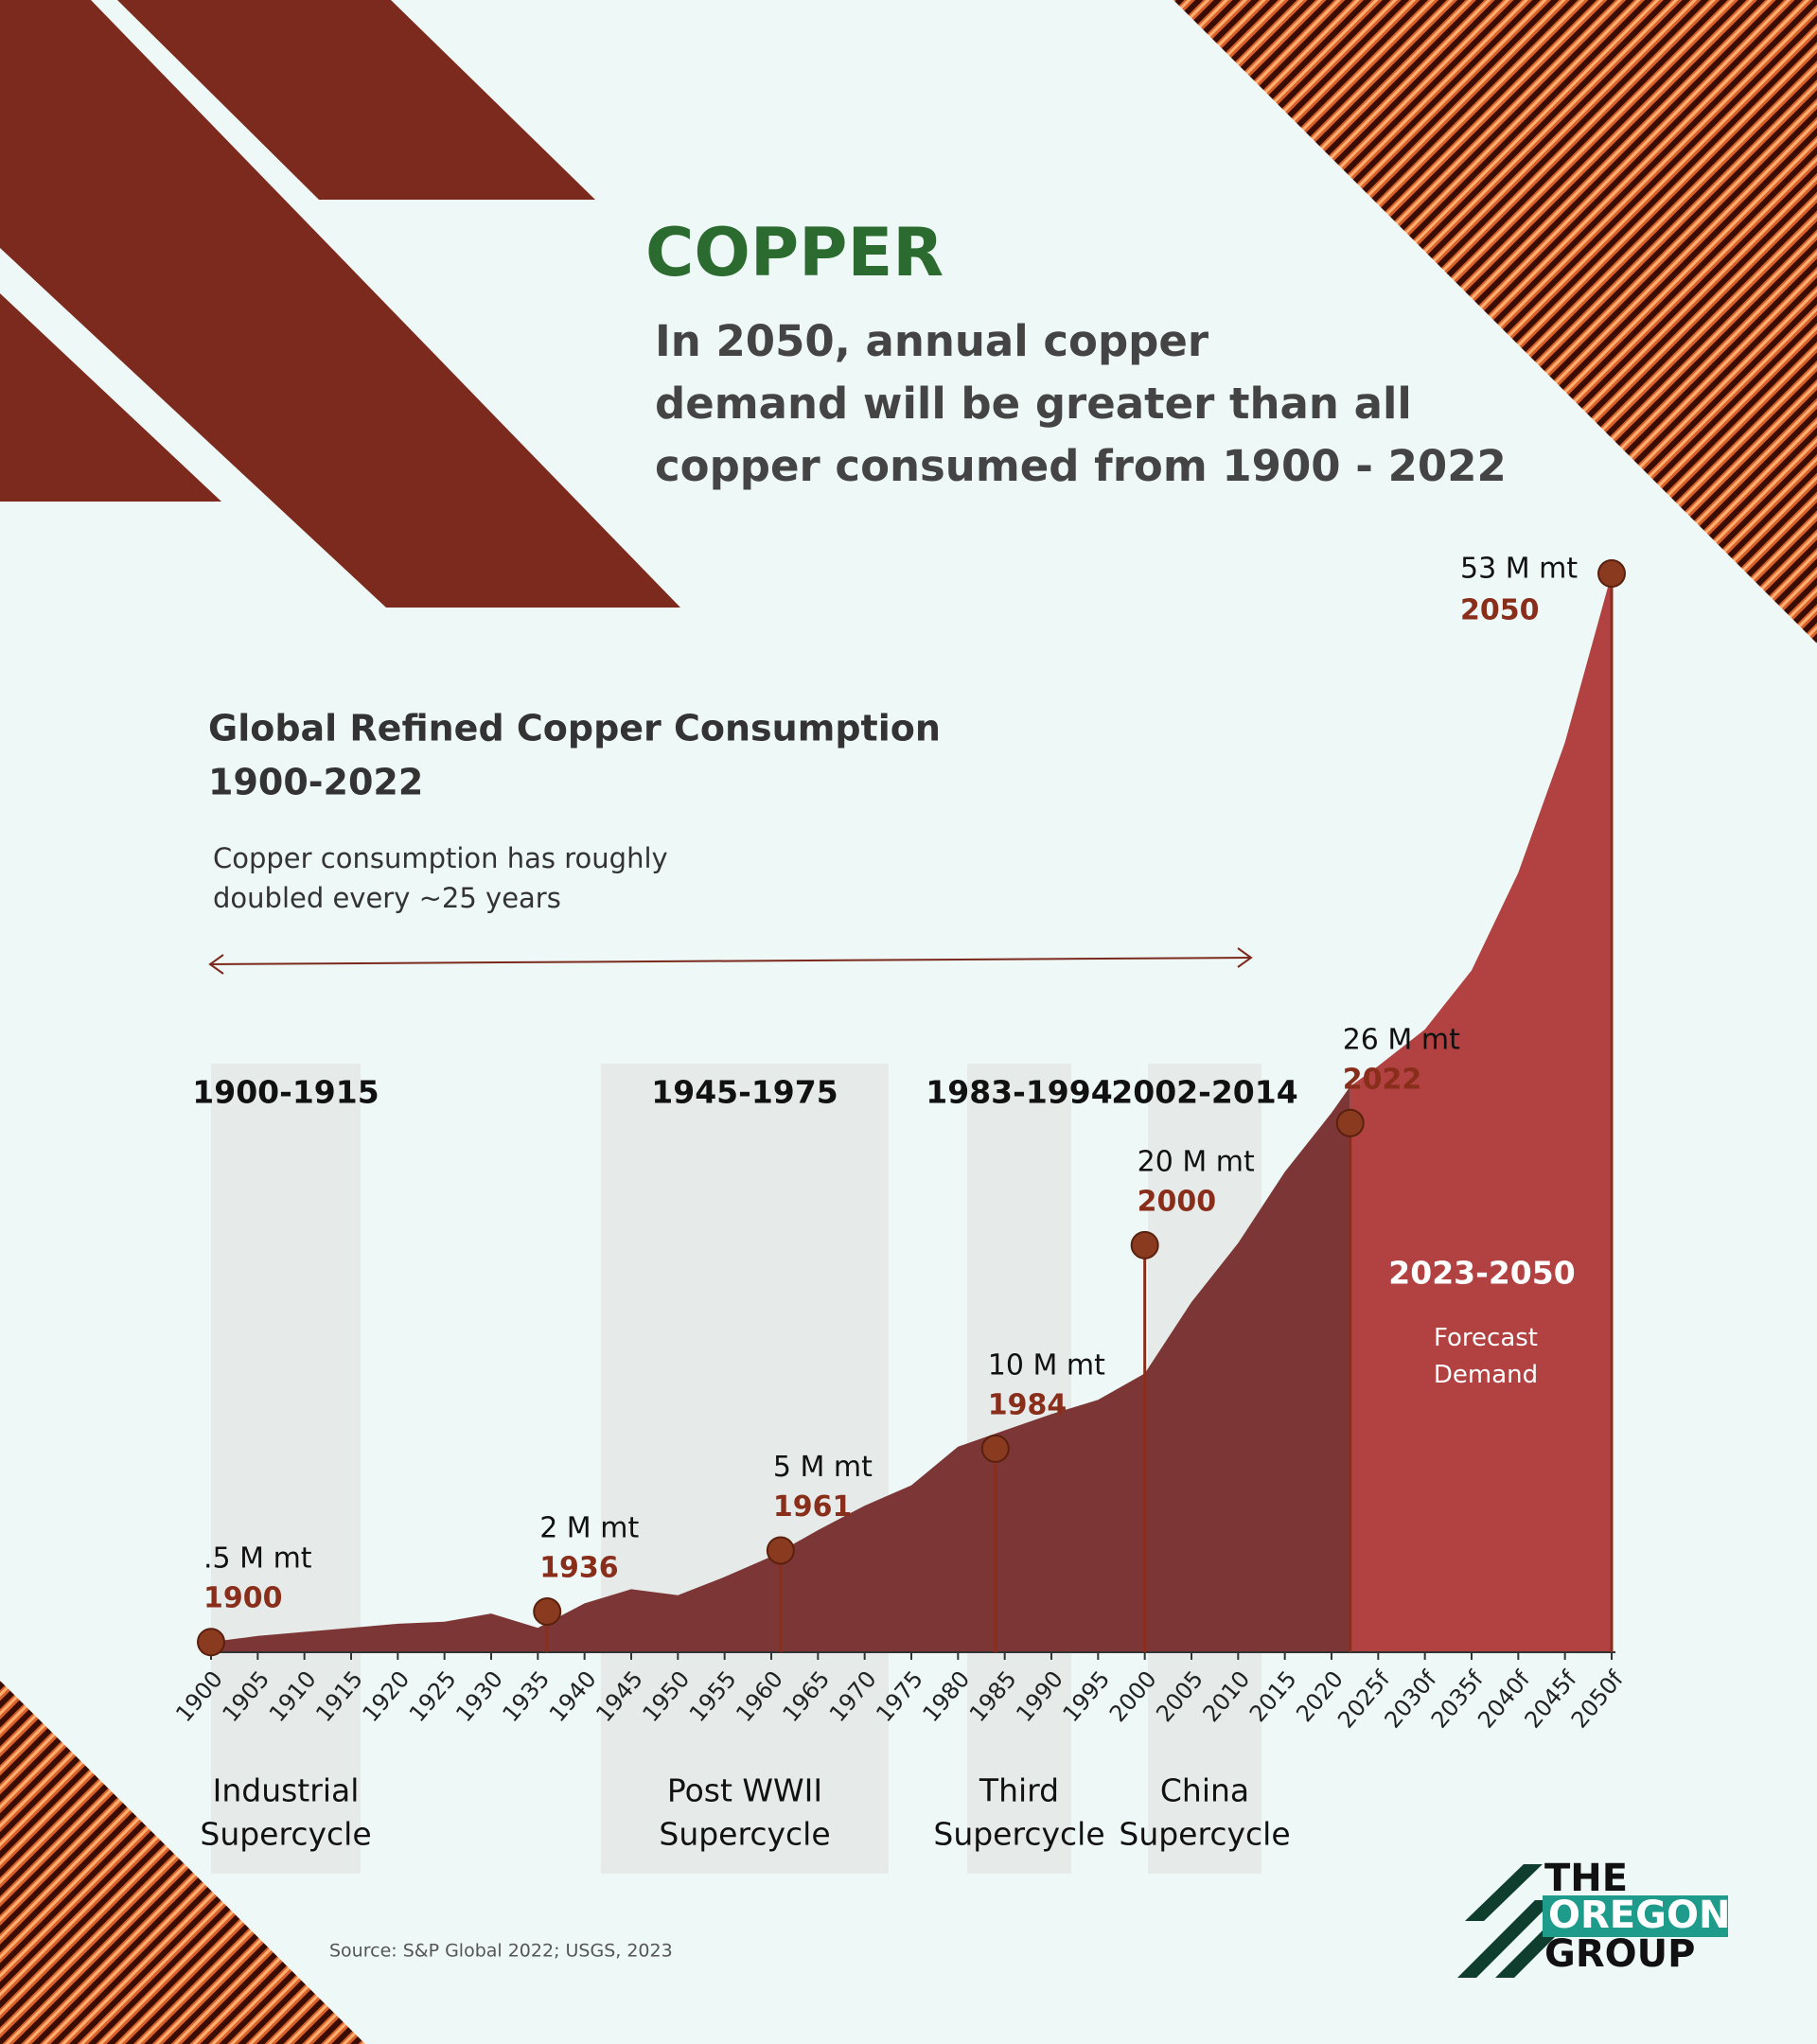 Image resolution: width=1817 pixels, height=2044 pixels. Describe the element at coordinates (1481, 1112) in the screenshot. I see `area` at that location.